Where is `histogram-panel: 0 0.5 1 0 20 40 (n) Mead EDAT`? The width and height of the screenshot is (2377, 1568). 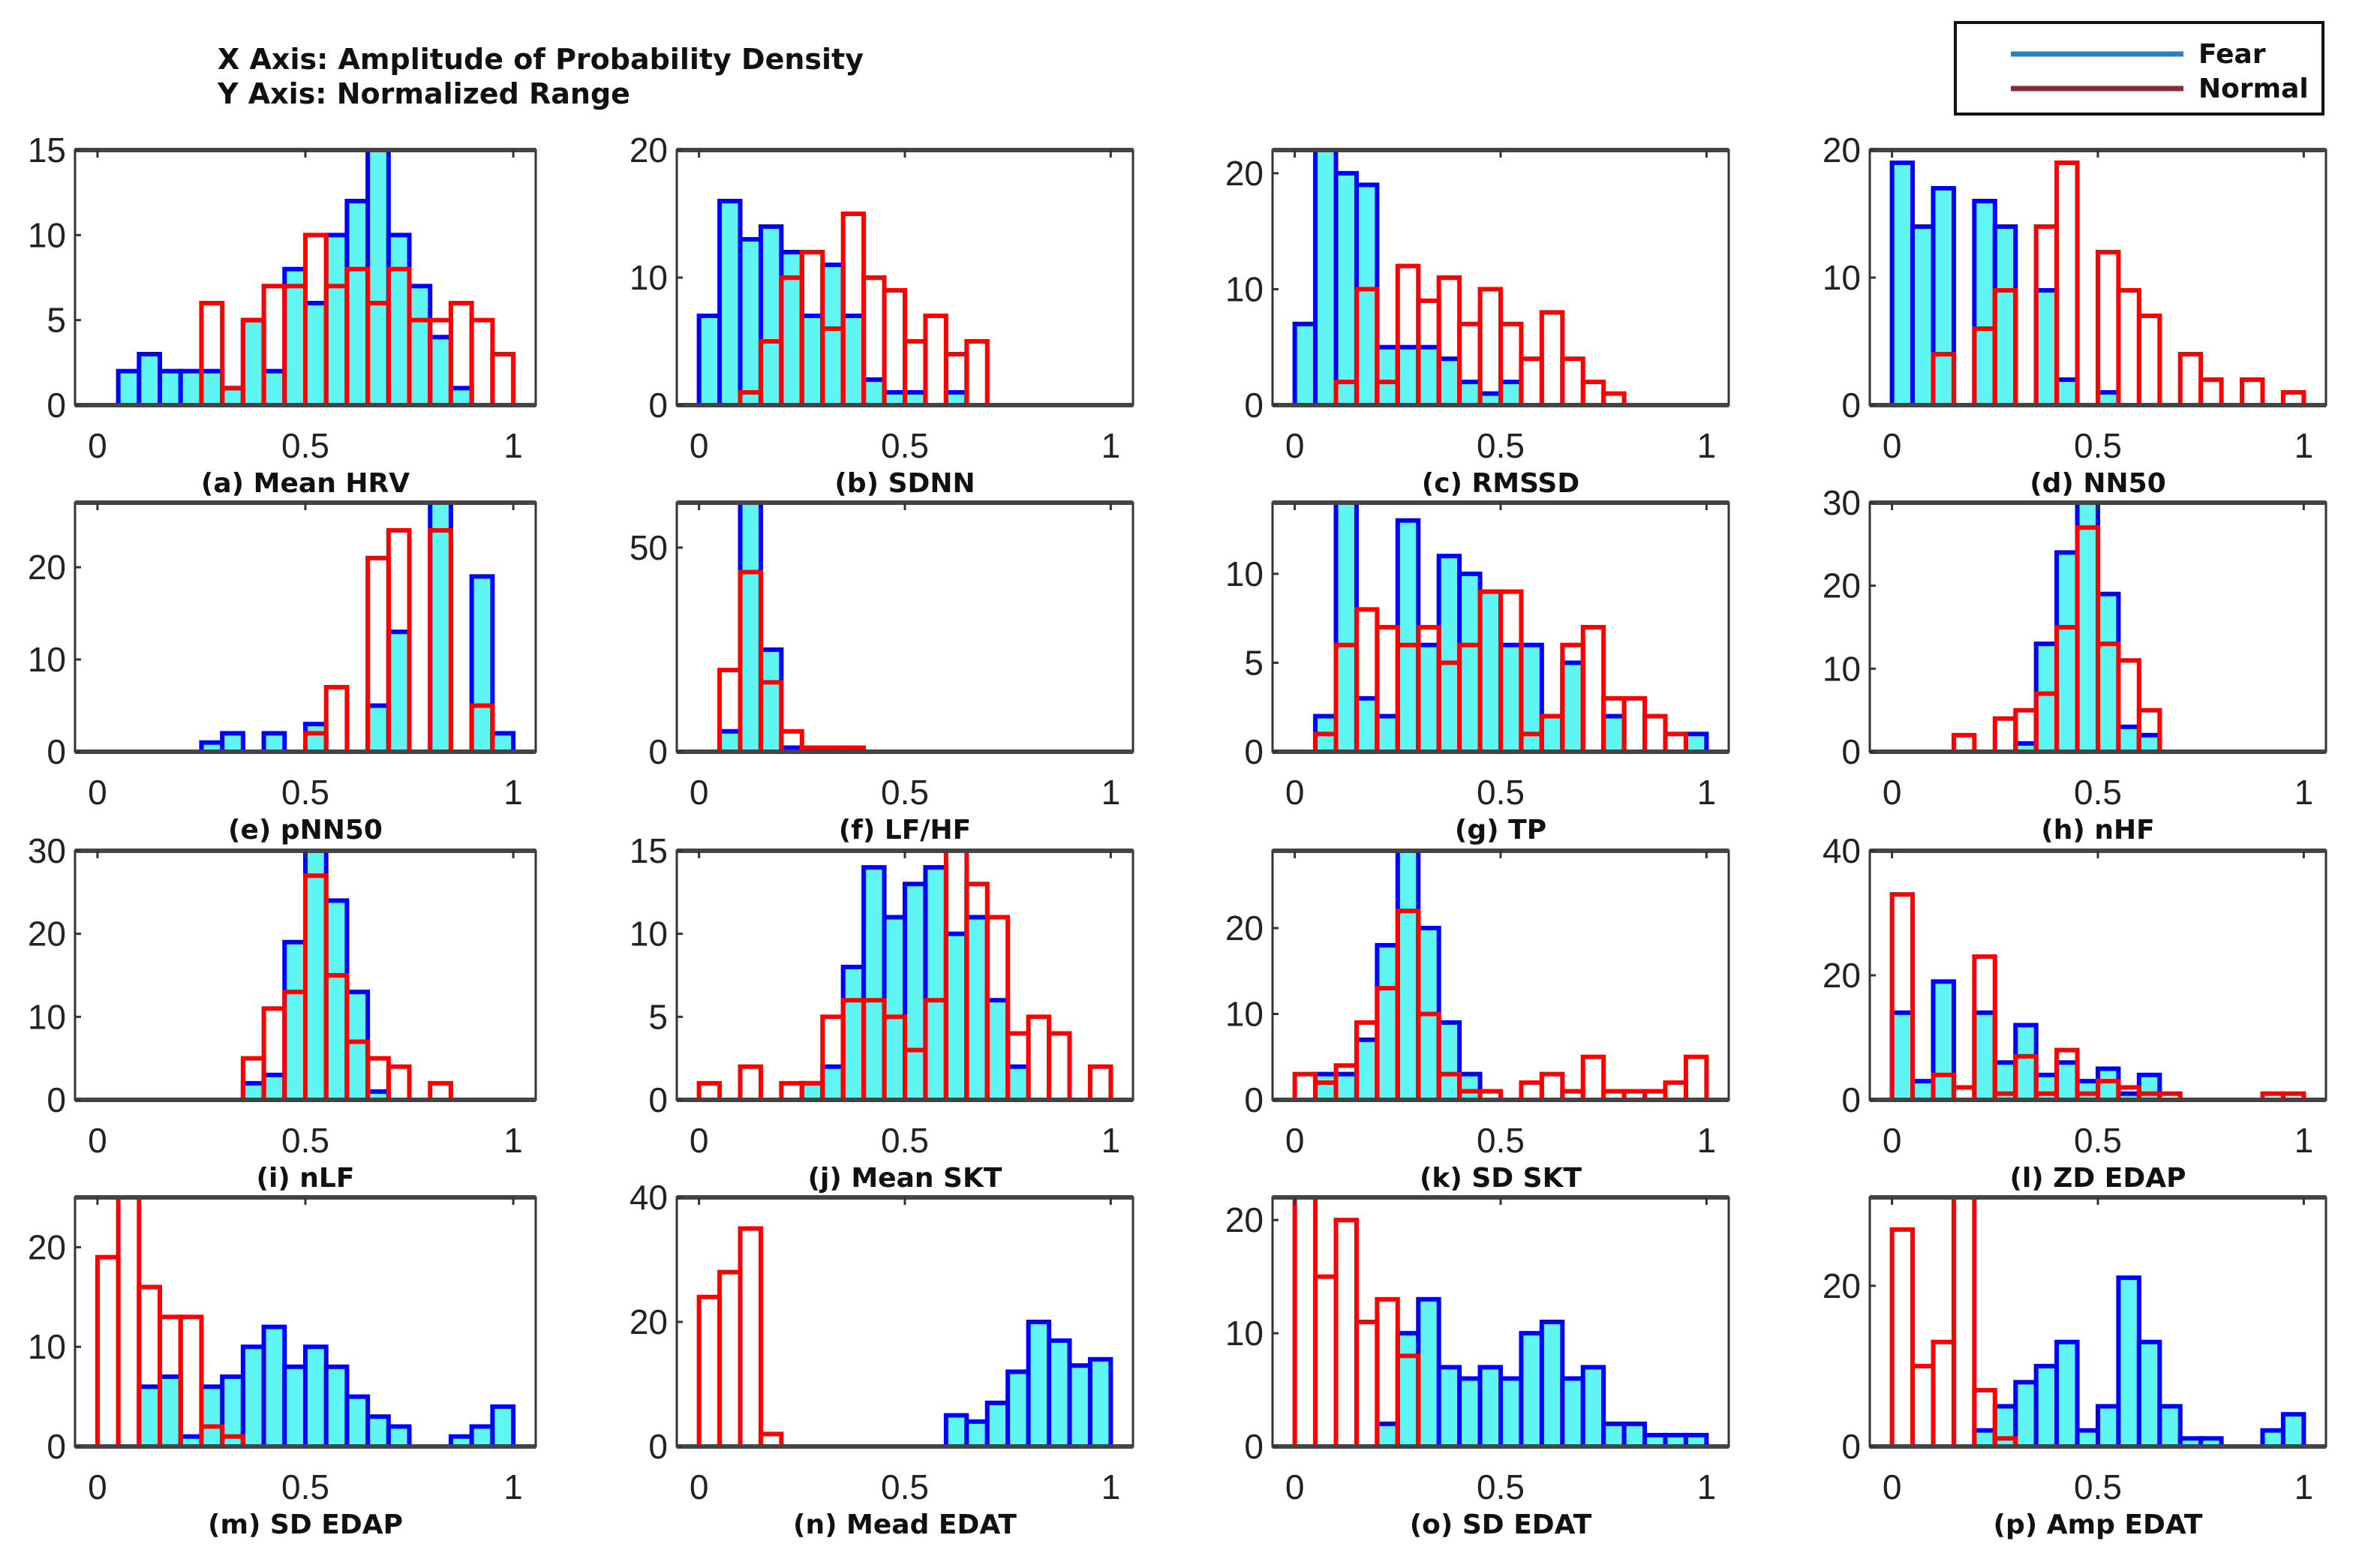 histogram-panel: 0 0.5 1 0 20 40 (n) Mead EDAT is located at coordinates (882, 1359).